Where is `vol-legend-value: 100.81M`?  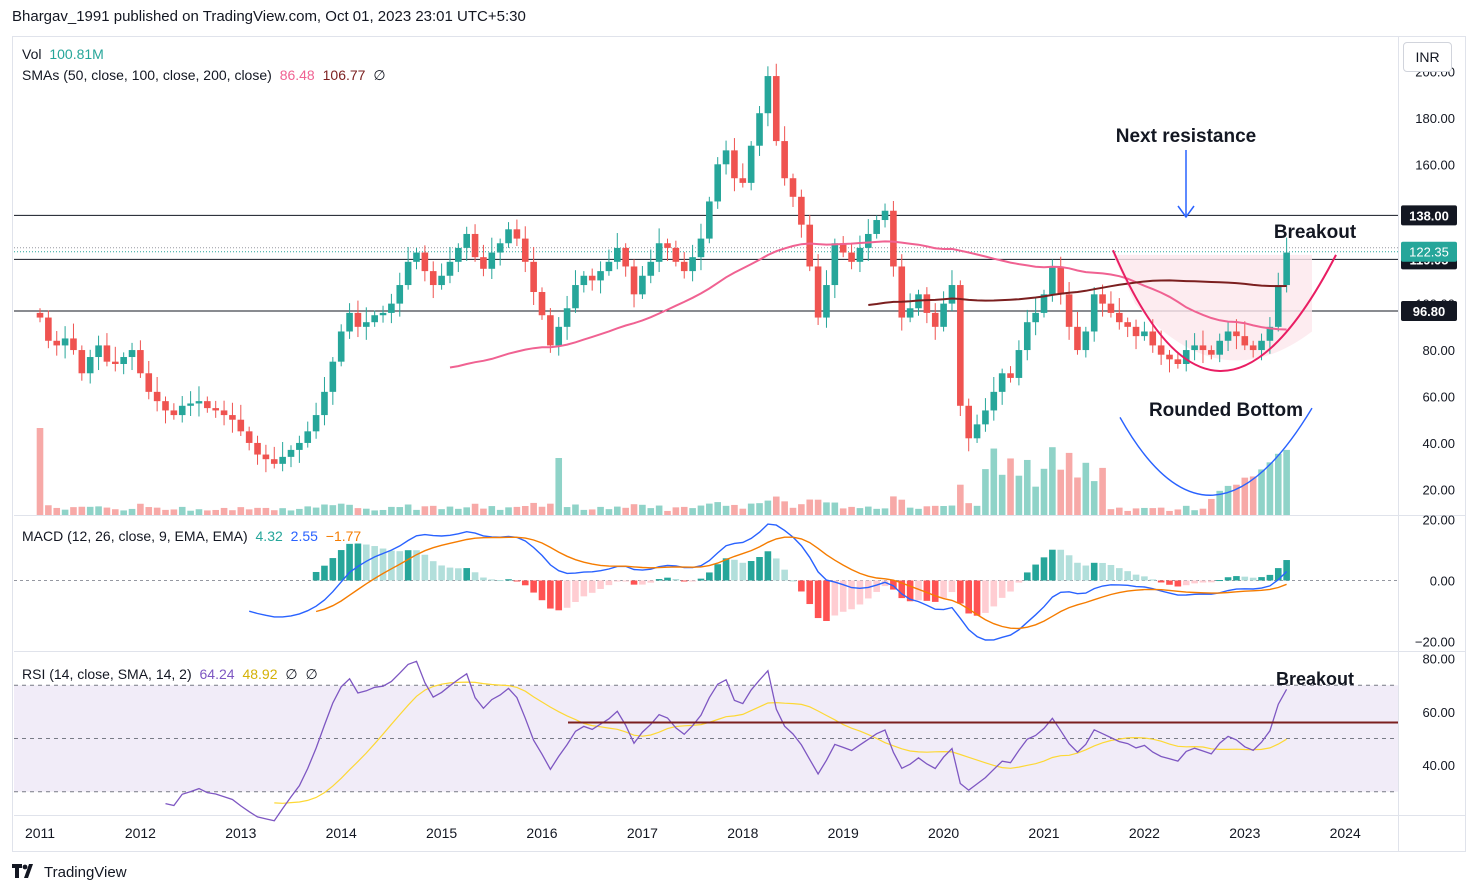
vol-legend-value: 100.81M is located at coordinates (76, 54).